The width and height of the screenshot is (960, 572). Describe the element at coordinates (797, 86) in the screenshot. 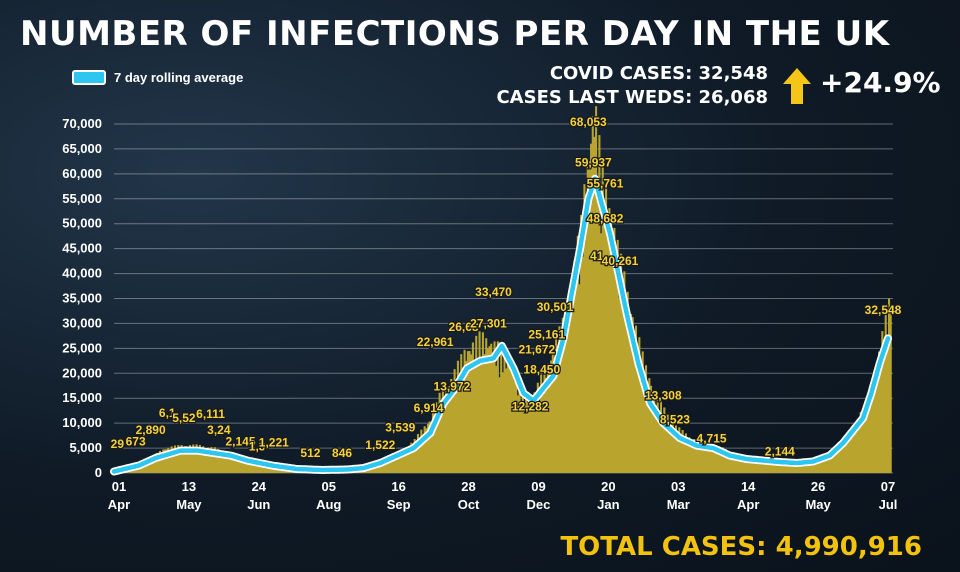

I see `up-arrow-icon` at that location.